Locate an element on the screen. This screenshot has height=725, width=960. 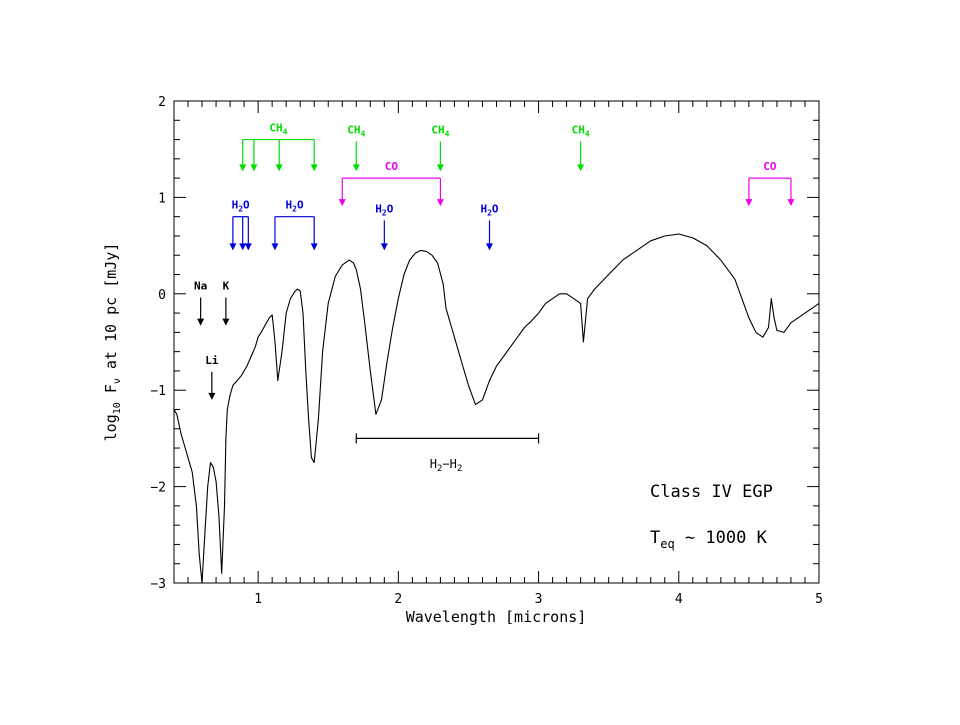
x-axis-title: Wavelength [microns] is located at coordinates (496, 617).